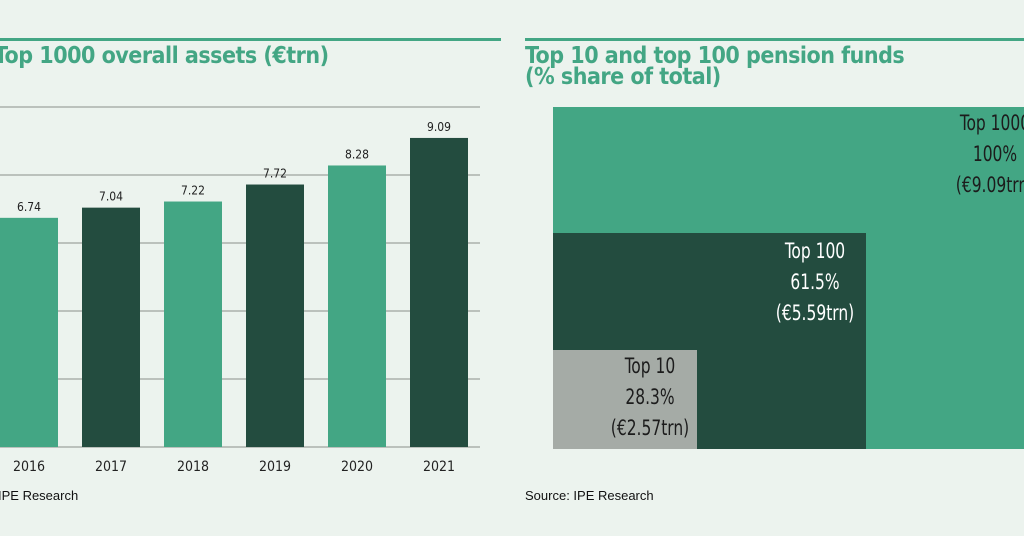 The image size is (1024, 536). What do you see at coordinates (650, 428) in the screenshot?
I see `treemap-value: (€2.57trn)` at bounding box center [650, 428].